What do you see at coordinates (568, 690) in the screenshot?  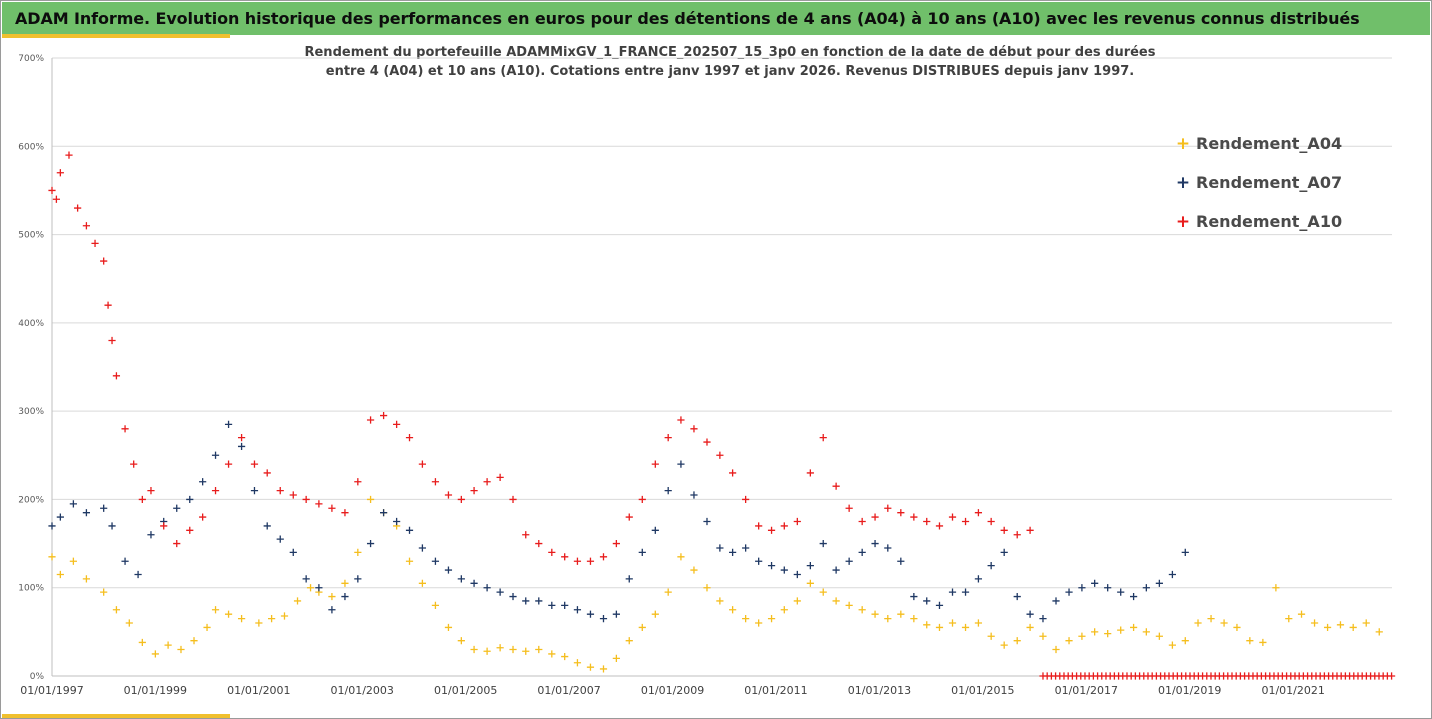 I see `x-tick-label: 01/01/2007` at bounding box center [568, 690].